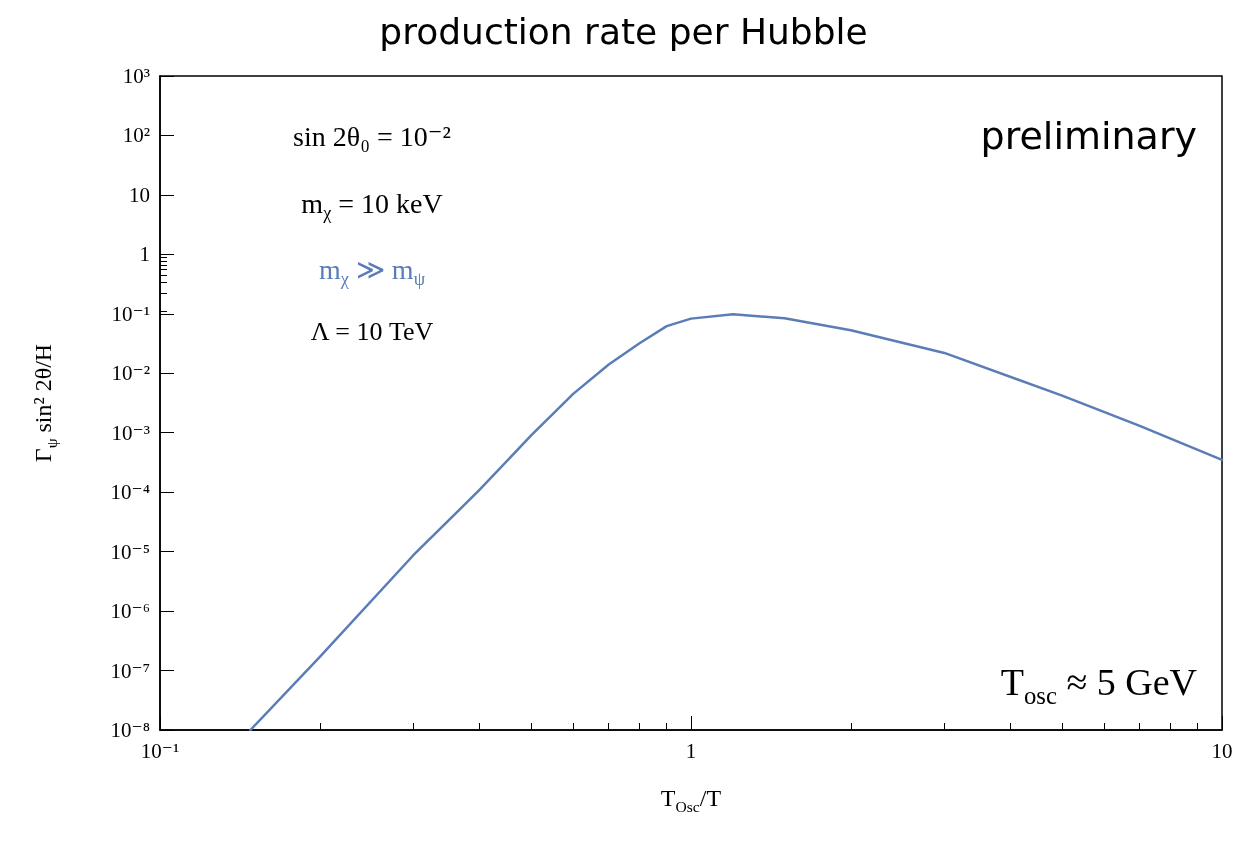 This screenshot has height=842, width=1247. Describe the element at coordinates (136, 135) in the screenshot. I see `y-tick-label: 10²` at that location.